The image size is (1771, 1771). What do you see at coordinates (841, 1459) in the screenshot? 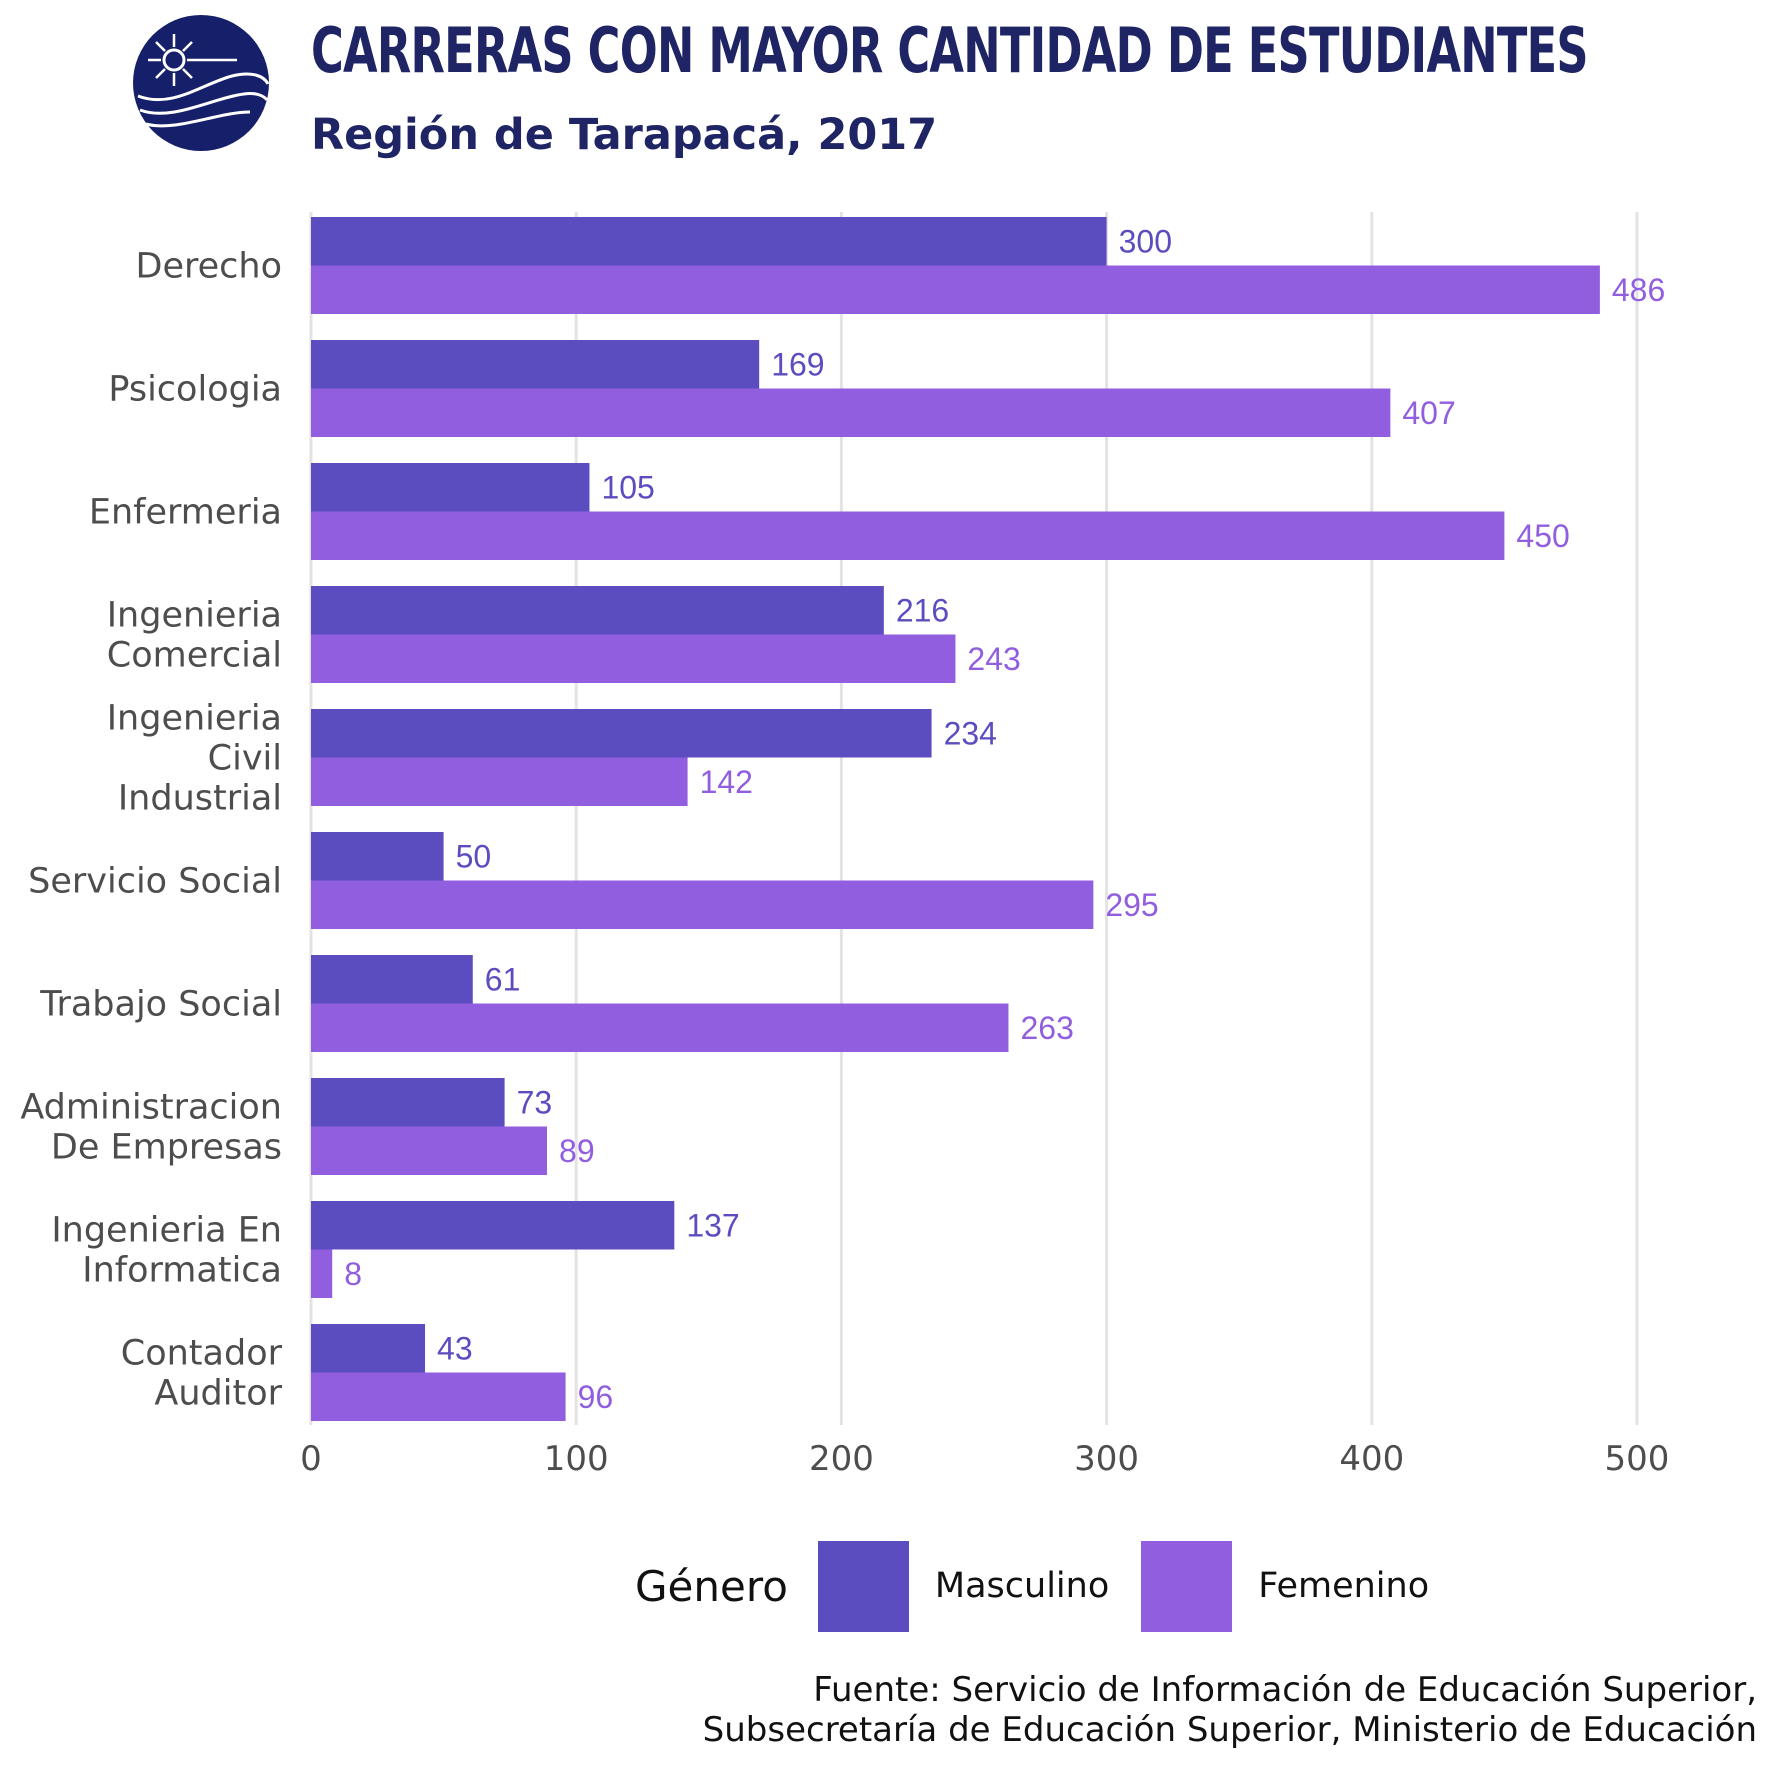
I see `x-tick-label-200: 200` at bounding box center [841, 1459].